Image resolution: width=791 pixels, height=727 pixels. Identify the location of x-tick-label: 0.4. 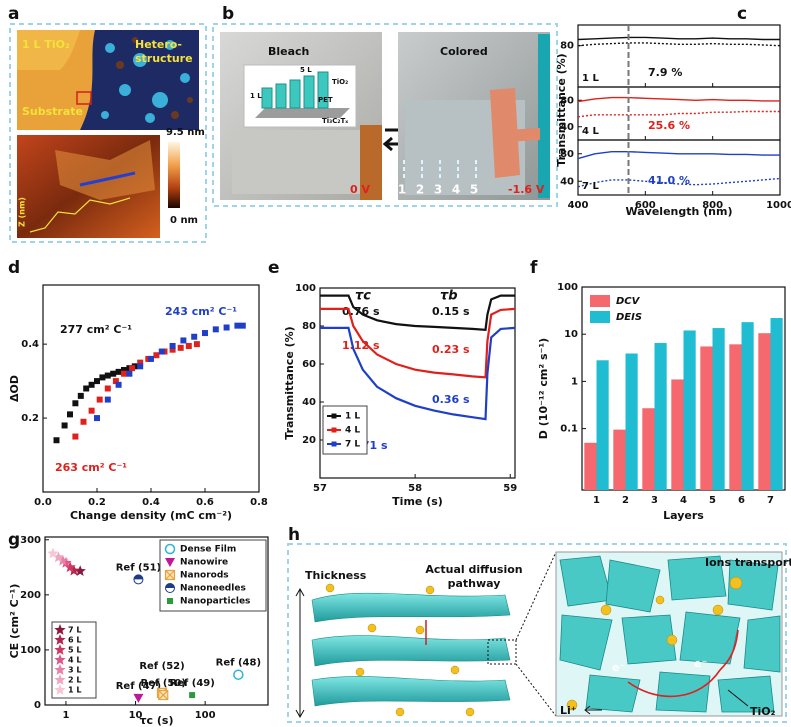
(151, 502).